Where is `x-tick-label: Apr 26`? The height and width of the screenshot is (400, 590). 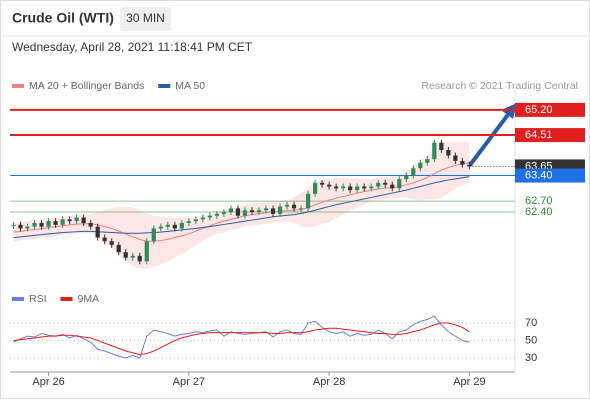 x-tick-label: Apr 26 is located at coordinates (48, 382).